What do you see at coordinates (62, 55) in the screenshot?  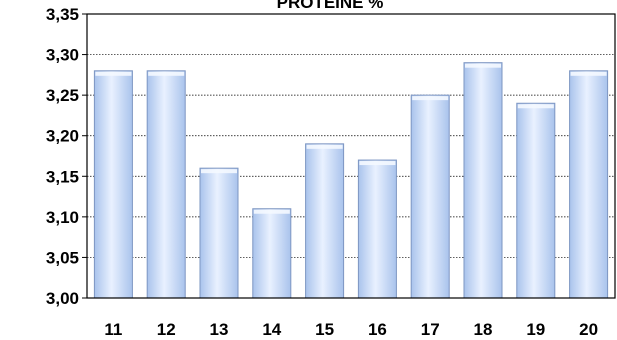 I see `y-tick-label: 3,30` at bounding box center [62, 55].